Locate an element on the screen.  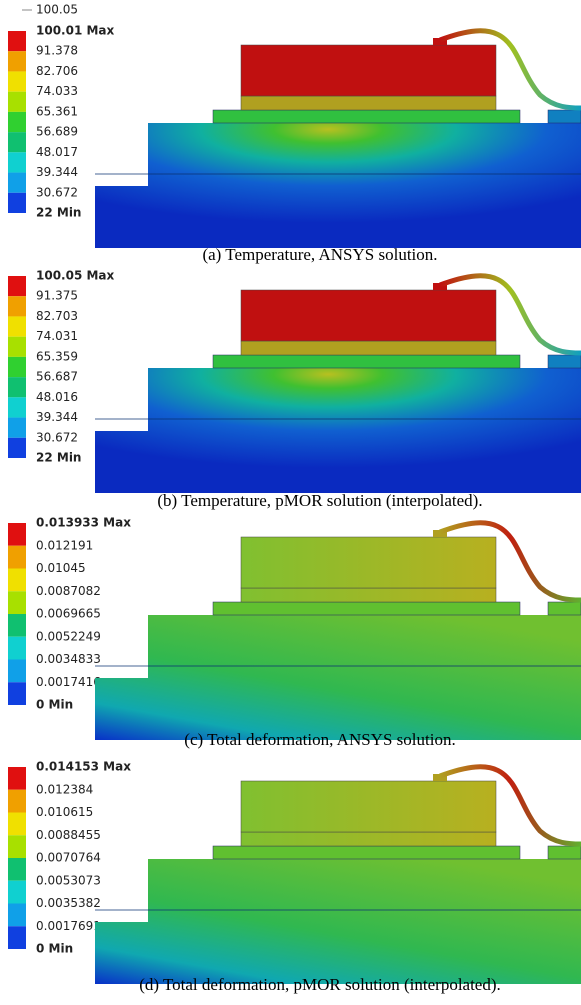
legend-label: 74.033 is located at coordinates (57, 91).